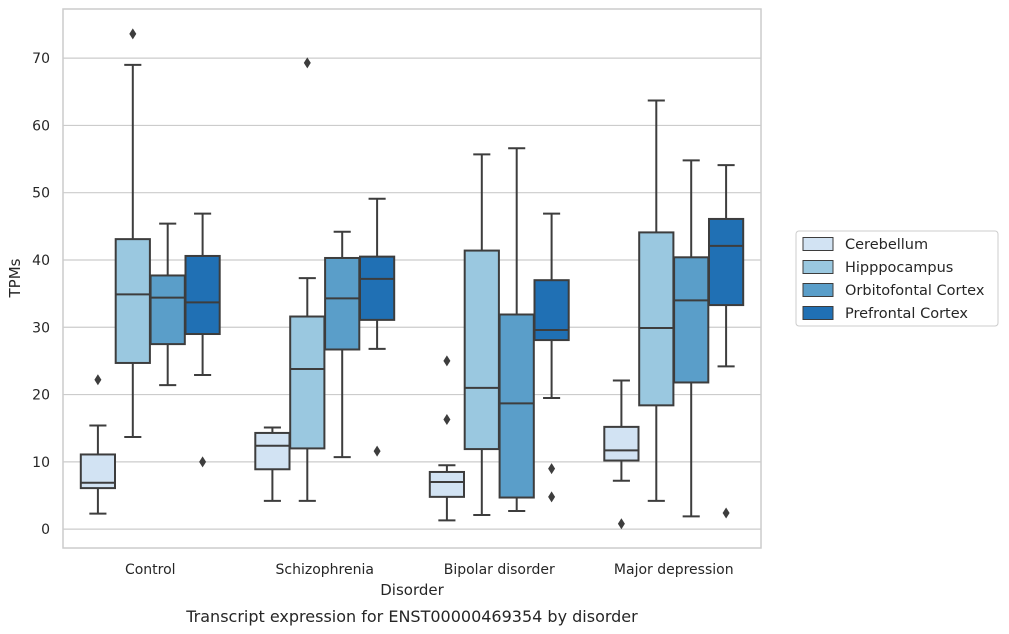 The height and width of the screenshot is (634, 1009). What do you see at coordinates (41, 261) in the screenshot?
I see `y-tick-label-40: 40` at bounding box center [41, 261].